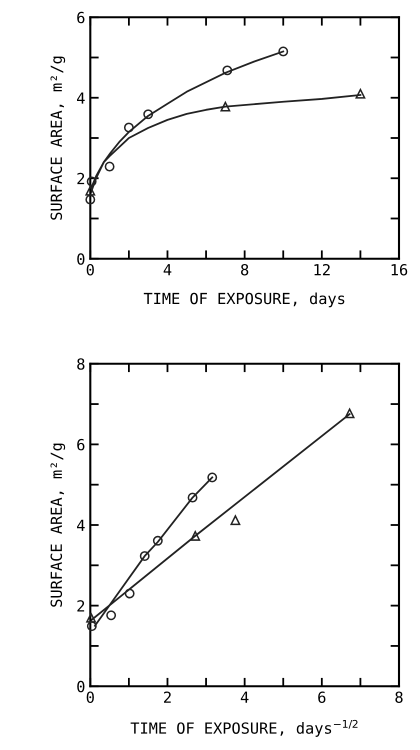 This screenshot has width=420, height=750. I want to click on x-tick-label: 6, so click(322, 697).